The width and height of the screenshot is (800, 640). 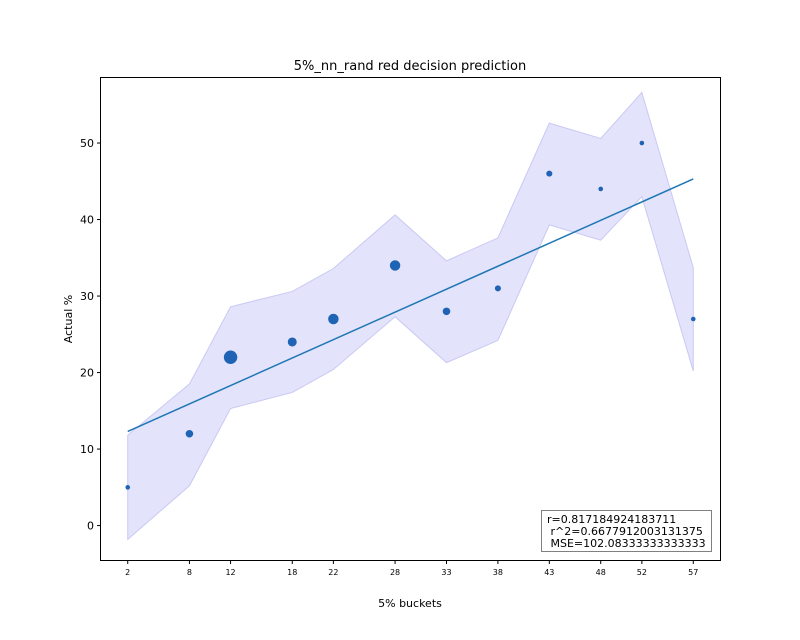 What do you see at coordinates (612, 519) in the screenshot?
I see `stat-r: r=0.817184924183711` at bounding box center [612, 519].